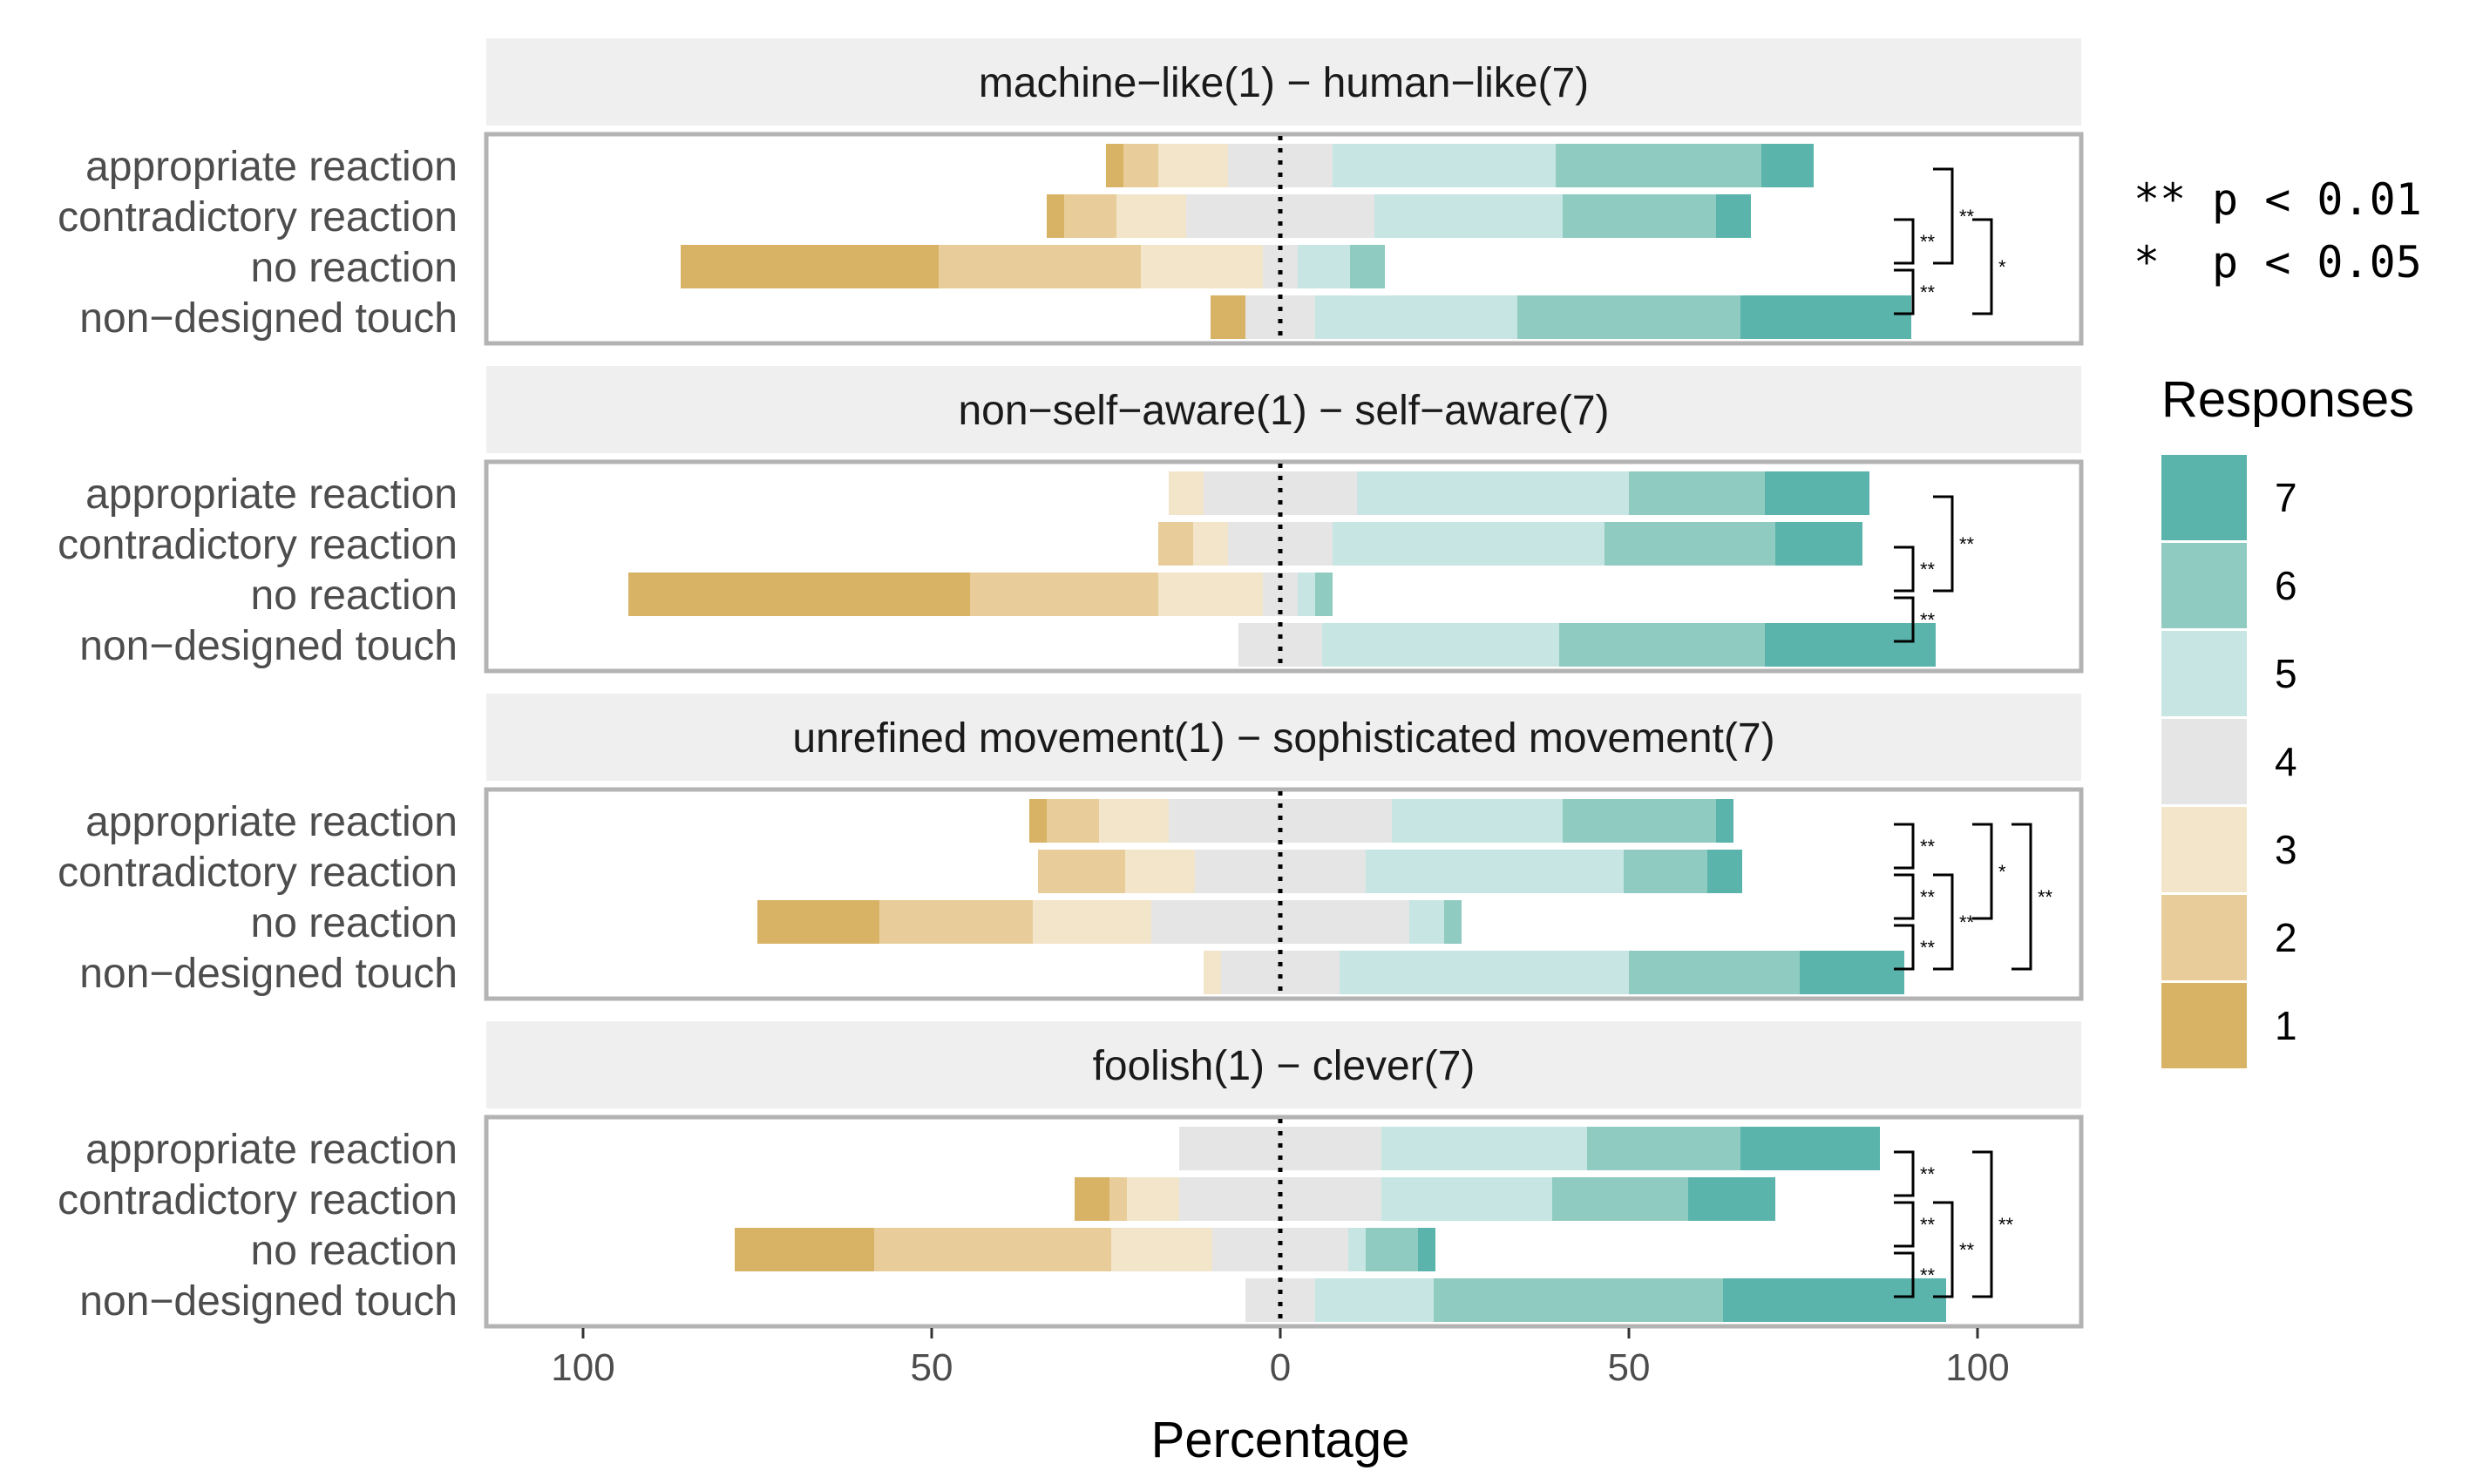 Image resolution: width=2483 pixels, height=1484 pixels. I want to click on x-axis-title: Percentage, so click(1280, 1440).